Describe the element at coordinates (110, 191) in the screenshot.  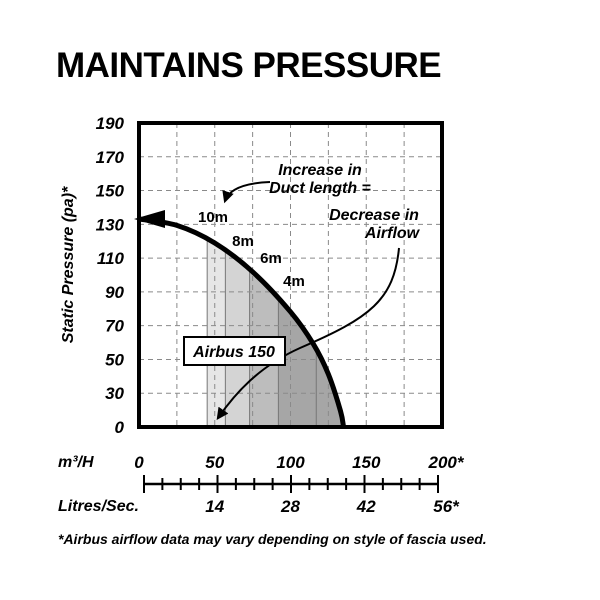
I see `y-tick-label: 150` at that location.